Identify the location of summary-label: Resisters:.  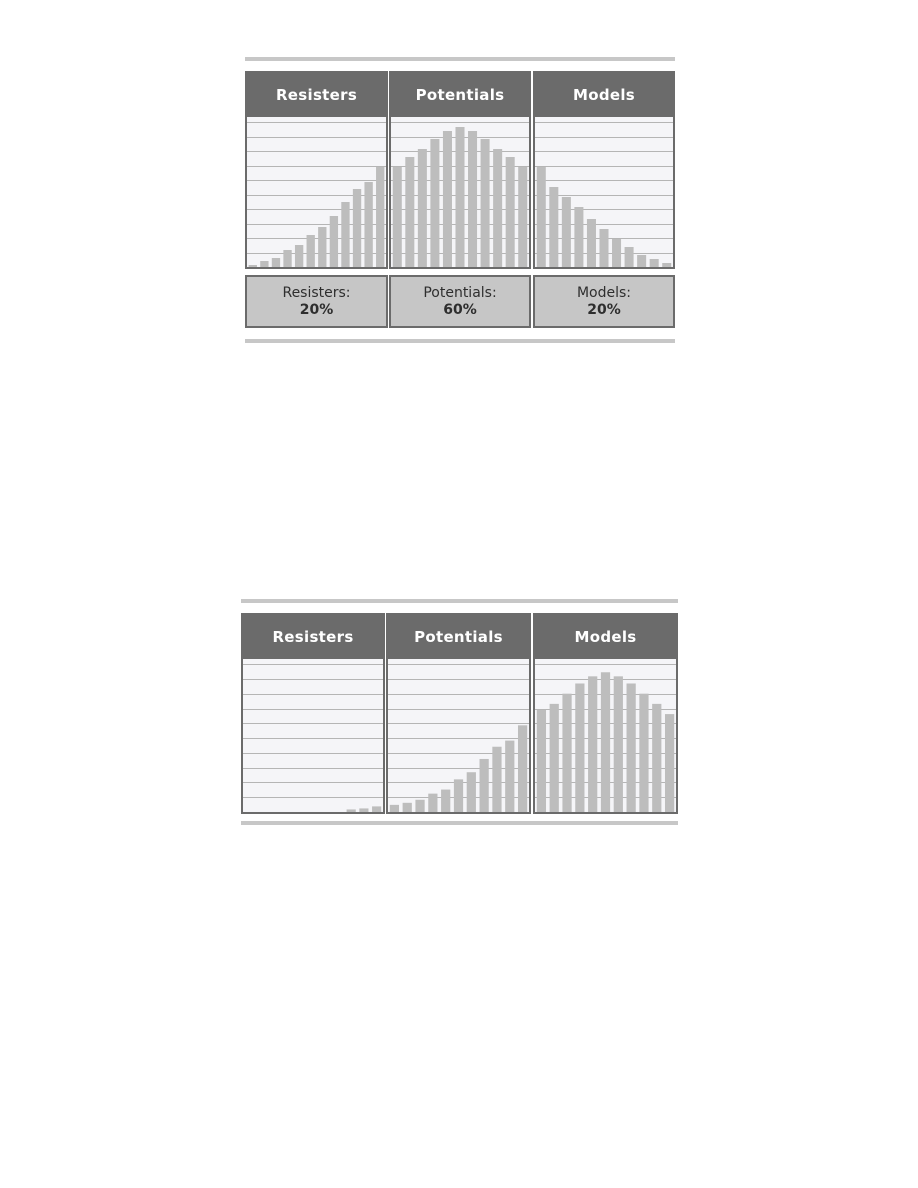
(316, 292).